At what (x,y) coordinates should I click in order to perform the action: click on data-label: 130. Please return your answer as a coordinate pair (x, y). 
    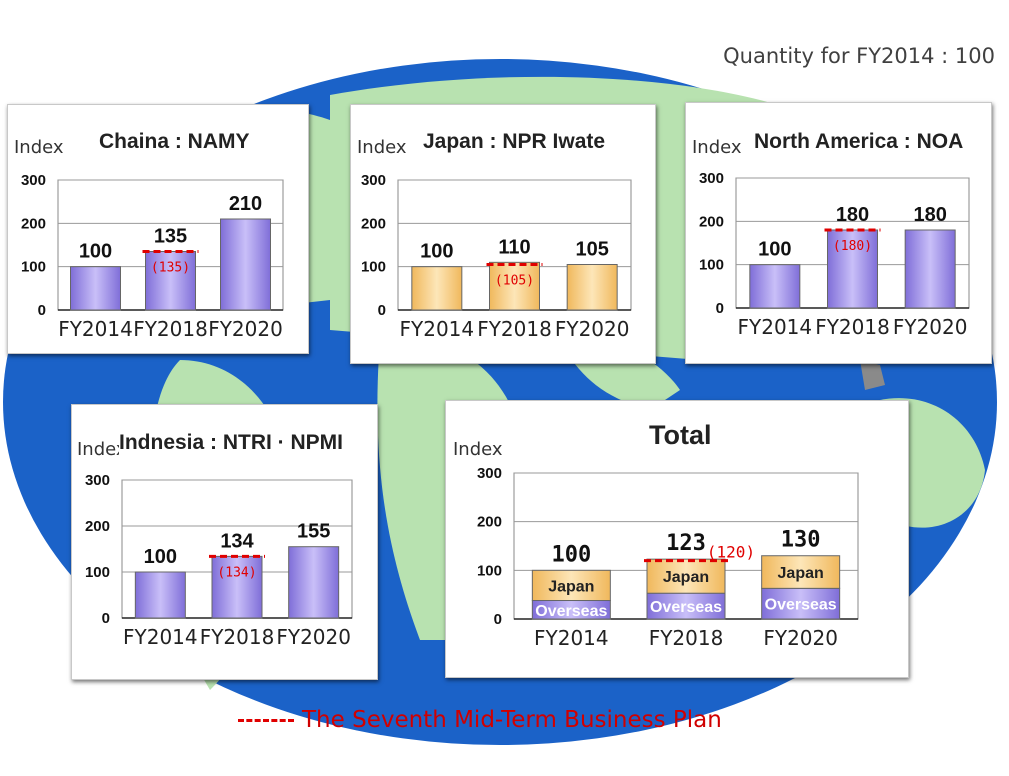
    Looking at the image, I should click on (801, 540).